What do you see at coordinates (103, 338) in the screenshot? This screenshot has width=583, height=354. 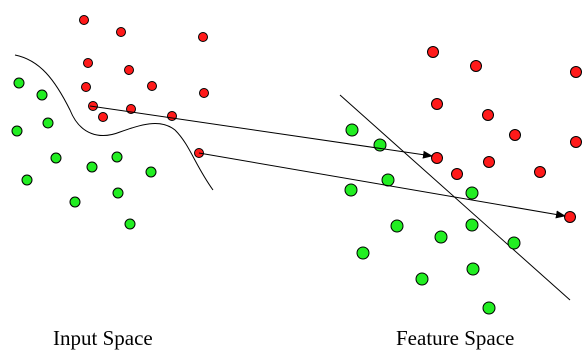 I see `input-space-label: Input Space` at bounding box center [103, 338].